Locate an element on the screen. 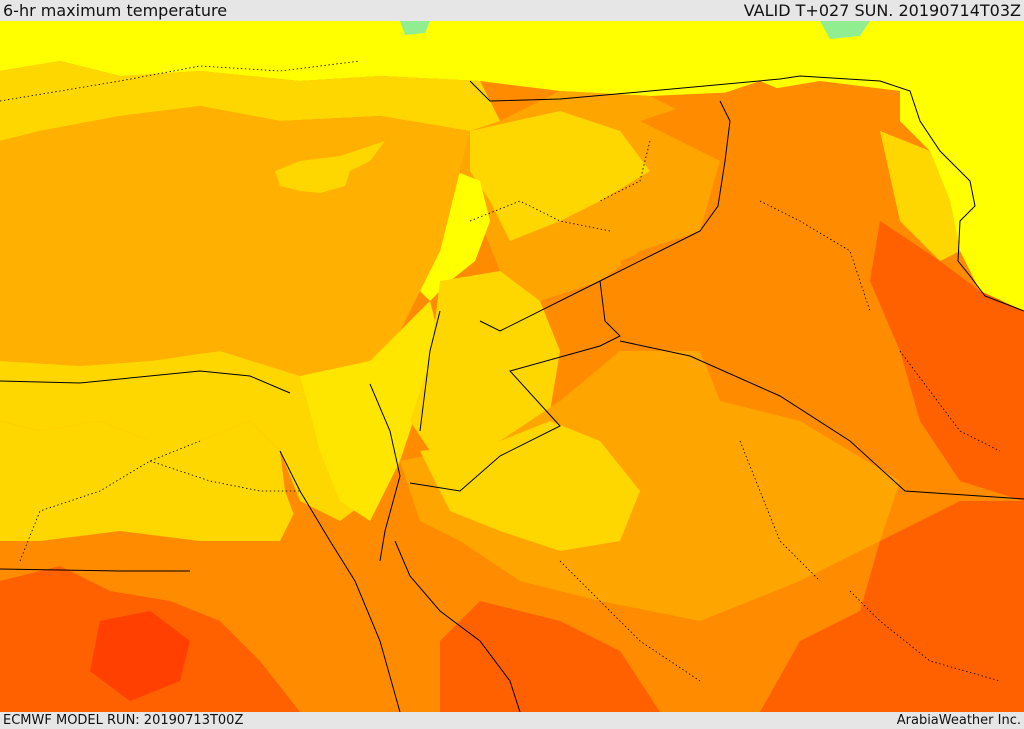 The height and width of the screenshot is (729, 1024). south-central-red is located at coordinates (550, 656).